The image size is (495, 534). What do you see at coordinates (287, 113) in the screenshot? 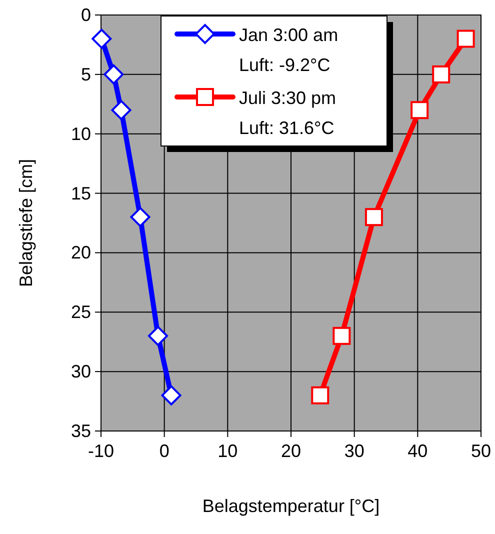
I see `legend-label: Juli 3:30 pm Luft: 31.6°C` at bounding box center [287, 113].